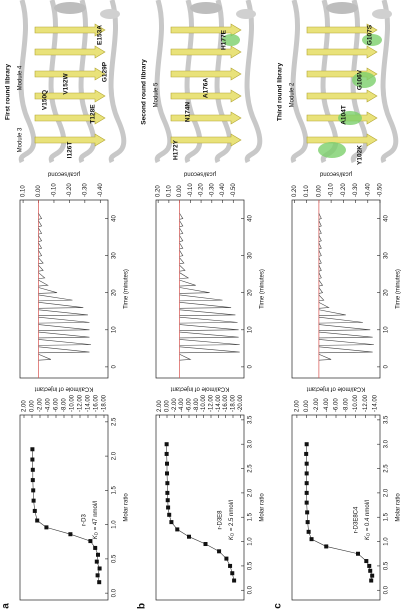 The height and width of the screenshot is (613, 407). What do you see at coordinates (81, 403) in the screenshot?
I see `y-tick-label: -12.00` at bounding box center [81, 403].